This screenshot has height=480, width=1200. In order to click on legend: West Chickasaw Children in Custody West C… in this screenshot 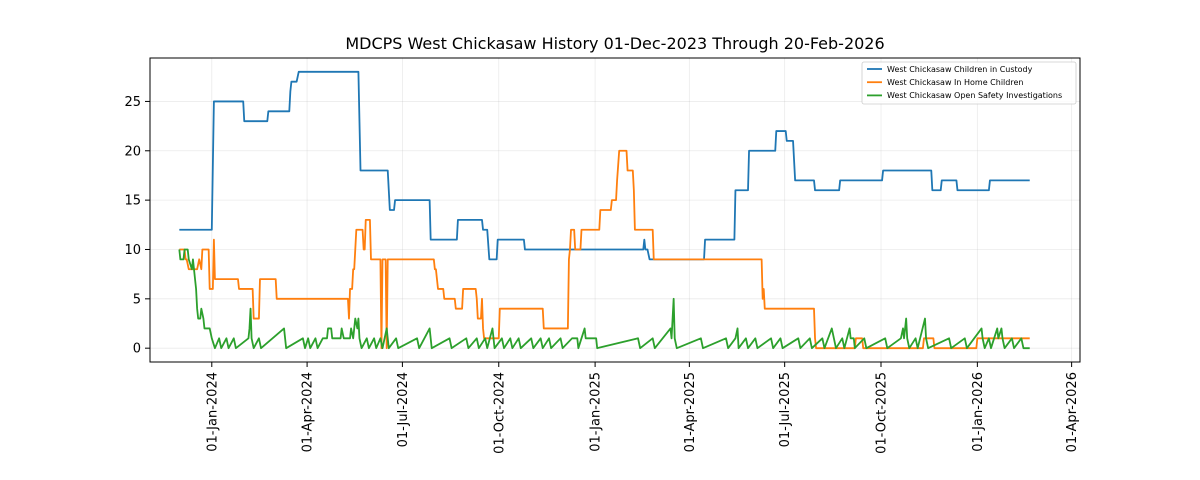, I will do `click(969, 83)`.